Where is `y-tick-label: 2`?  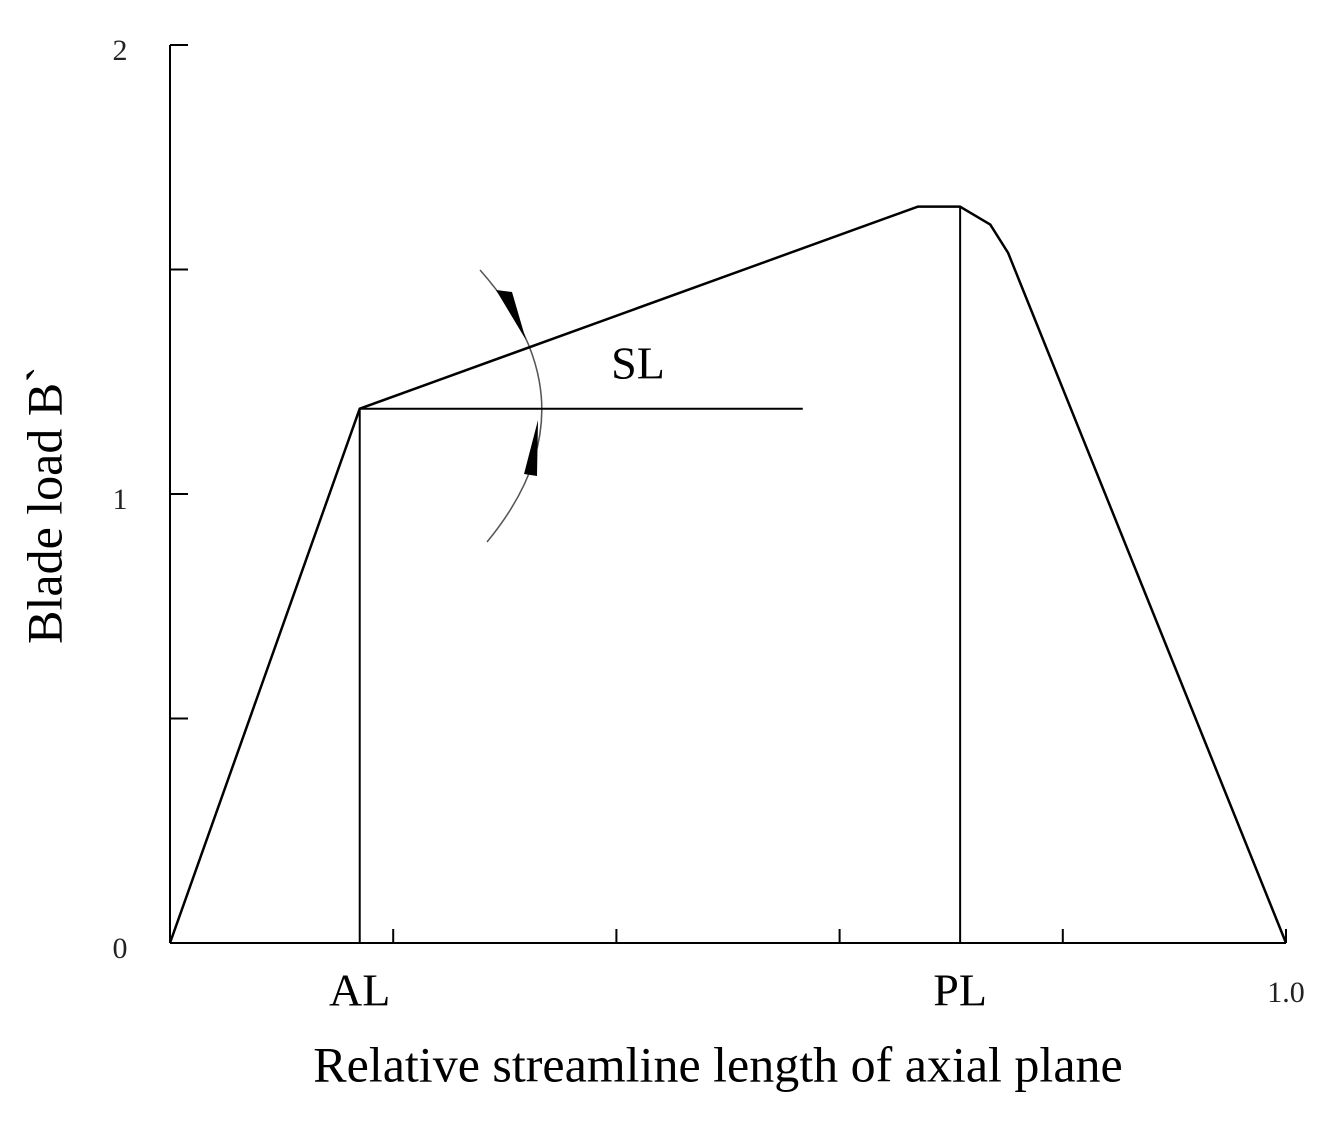 y-tick-label: 2 is located at coordinates (120, 50).